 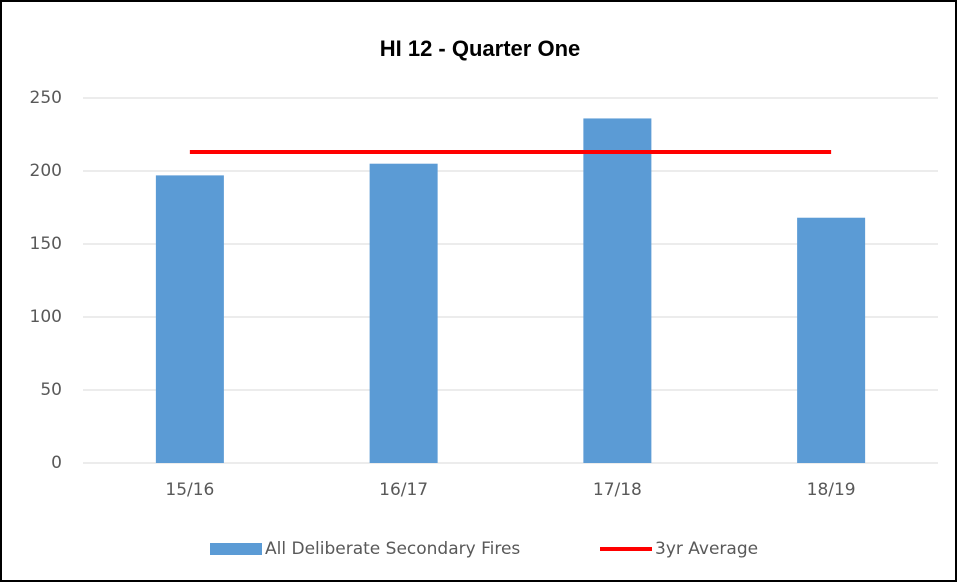 I want to click on legend-label: 3yr Average, so click(x=706, y=549).